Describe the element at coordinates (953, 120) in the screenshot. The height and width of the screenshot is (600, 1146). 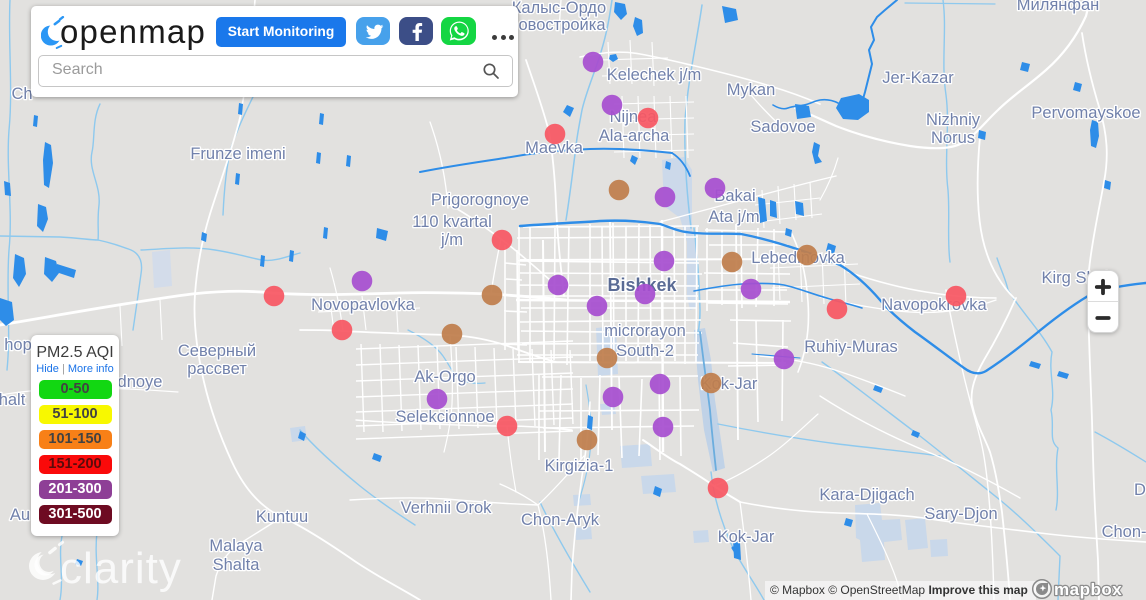
I see `svg-text: Nizhniy` at that location.